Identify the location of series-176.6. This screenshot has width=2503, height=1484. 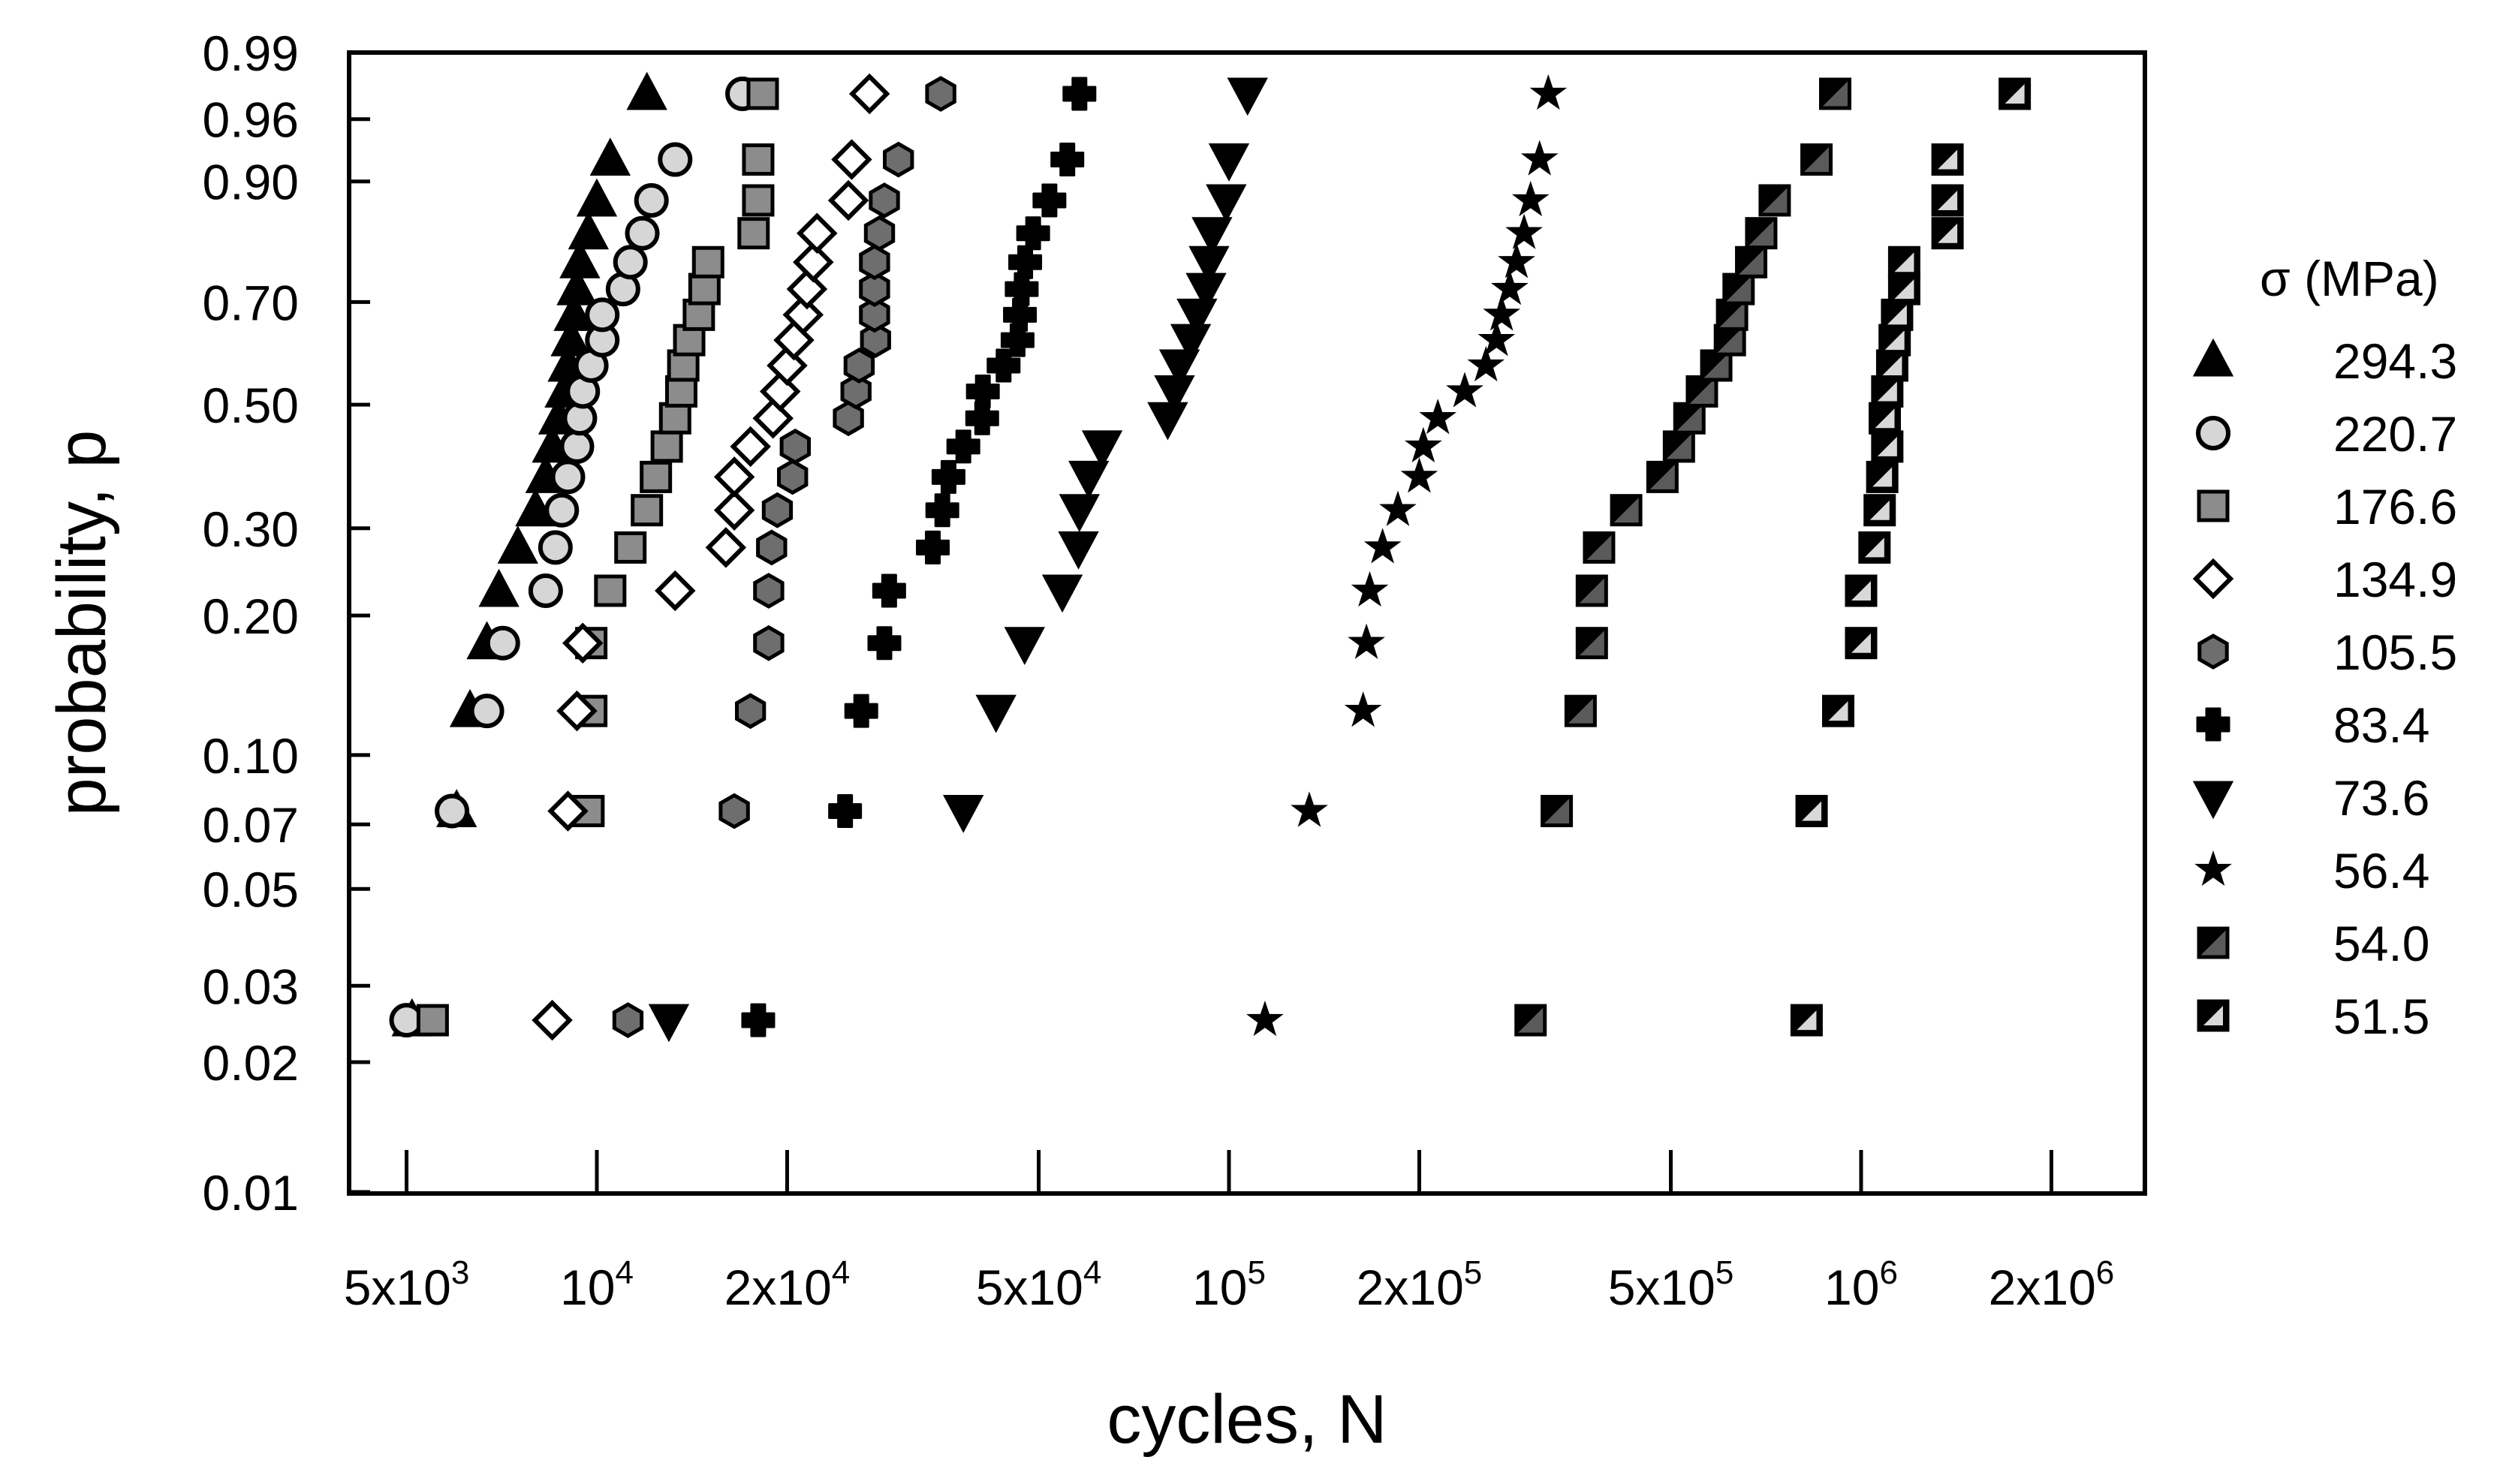
(597, 557).